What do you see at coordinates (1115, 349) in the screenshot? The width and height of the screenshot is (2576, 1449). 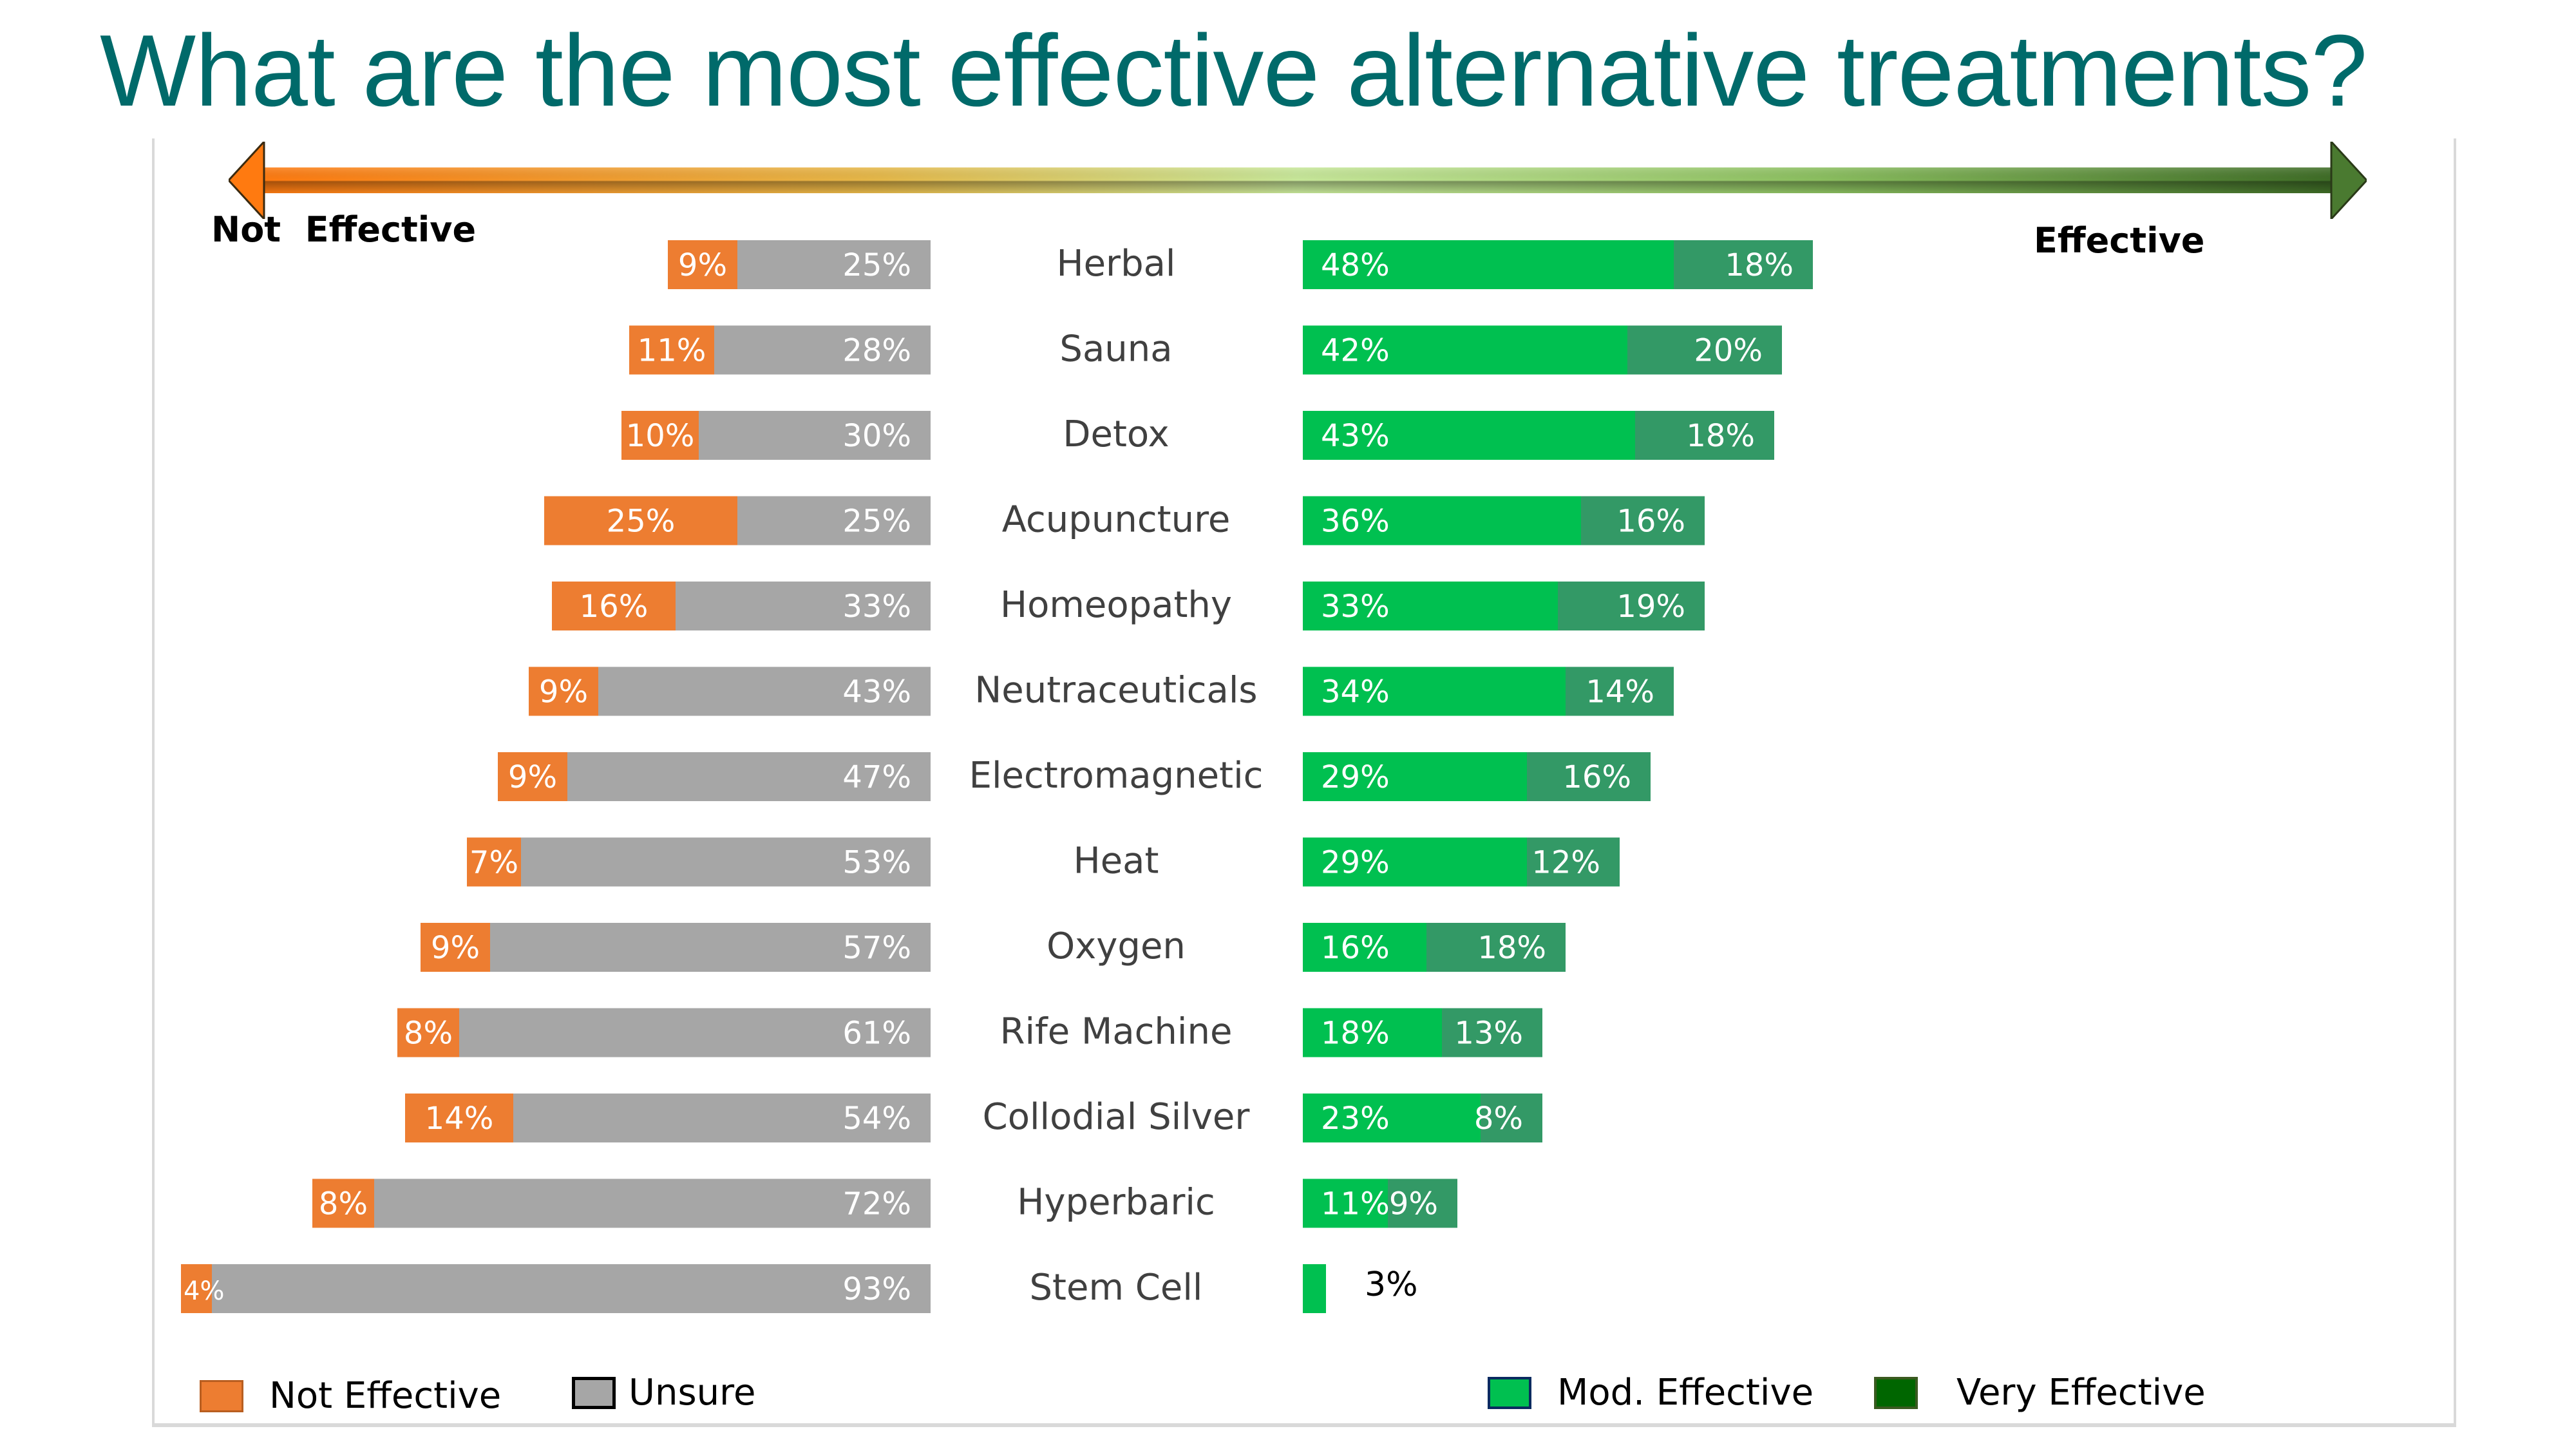 I see `category-label: Sauna` at bounding box center [1115, 349].